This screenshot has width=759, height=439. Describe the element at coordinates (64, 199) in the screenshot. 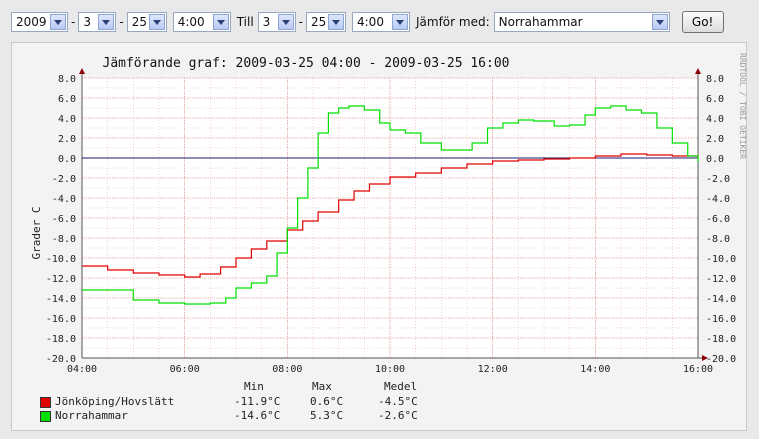

I see `y-tick-label: -4.0` at that location.